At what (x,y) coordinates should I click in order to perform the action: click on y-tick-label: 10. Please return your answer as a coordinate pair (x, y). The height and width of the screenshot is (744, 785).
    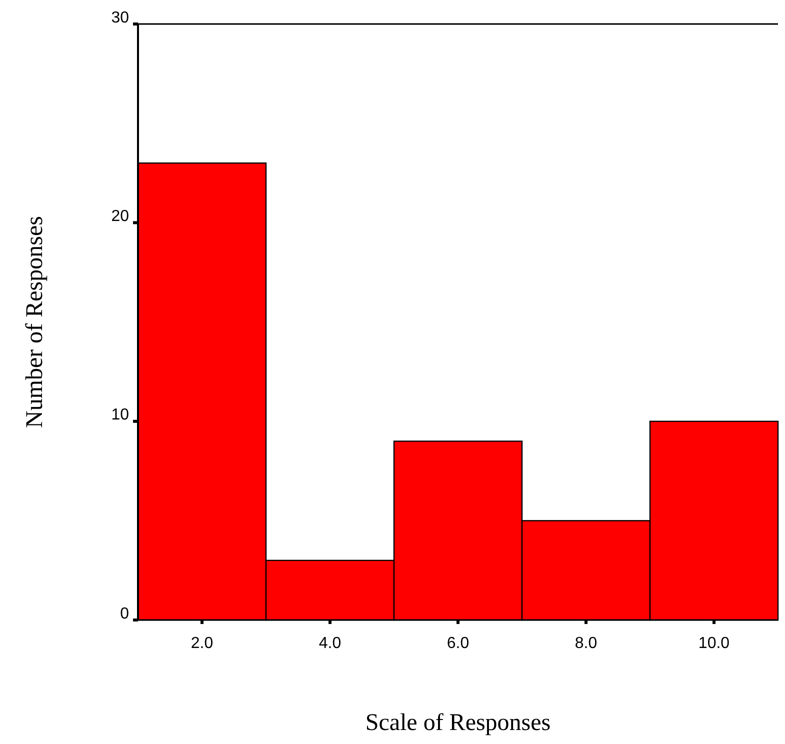
    Looking at the image, I should click on (120, 415).